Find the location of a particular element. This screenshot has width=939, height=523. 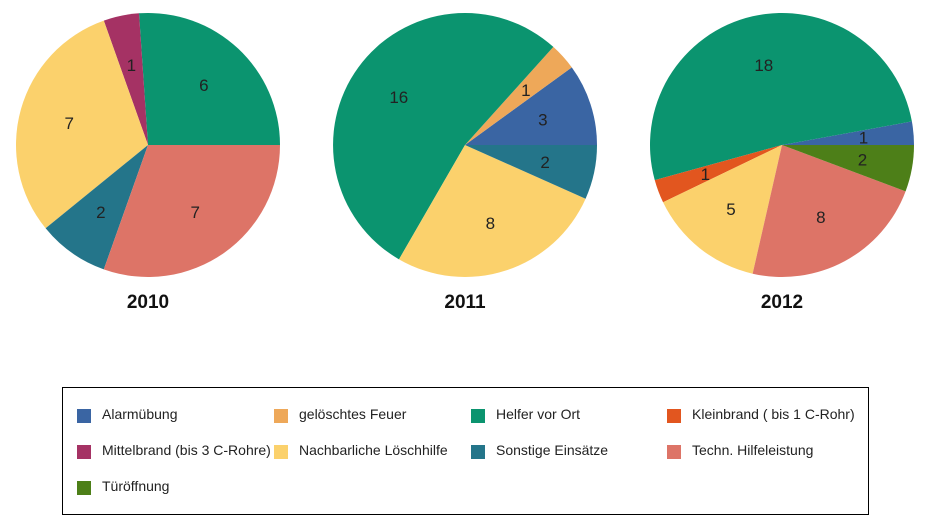

legend-label: Mittelbrand (bis 3 C-Rohre) is located at coordinates (186, 450).